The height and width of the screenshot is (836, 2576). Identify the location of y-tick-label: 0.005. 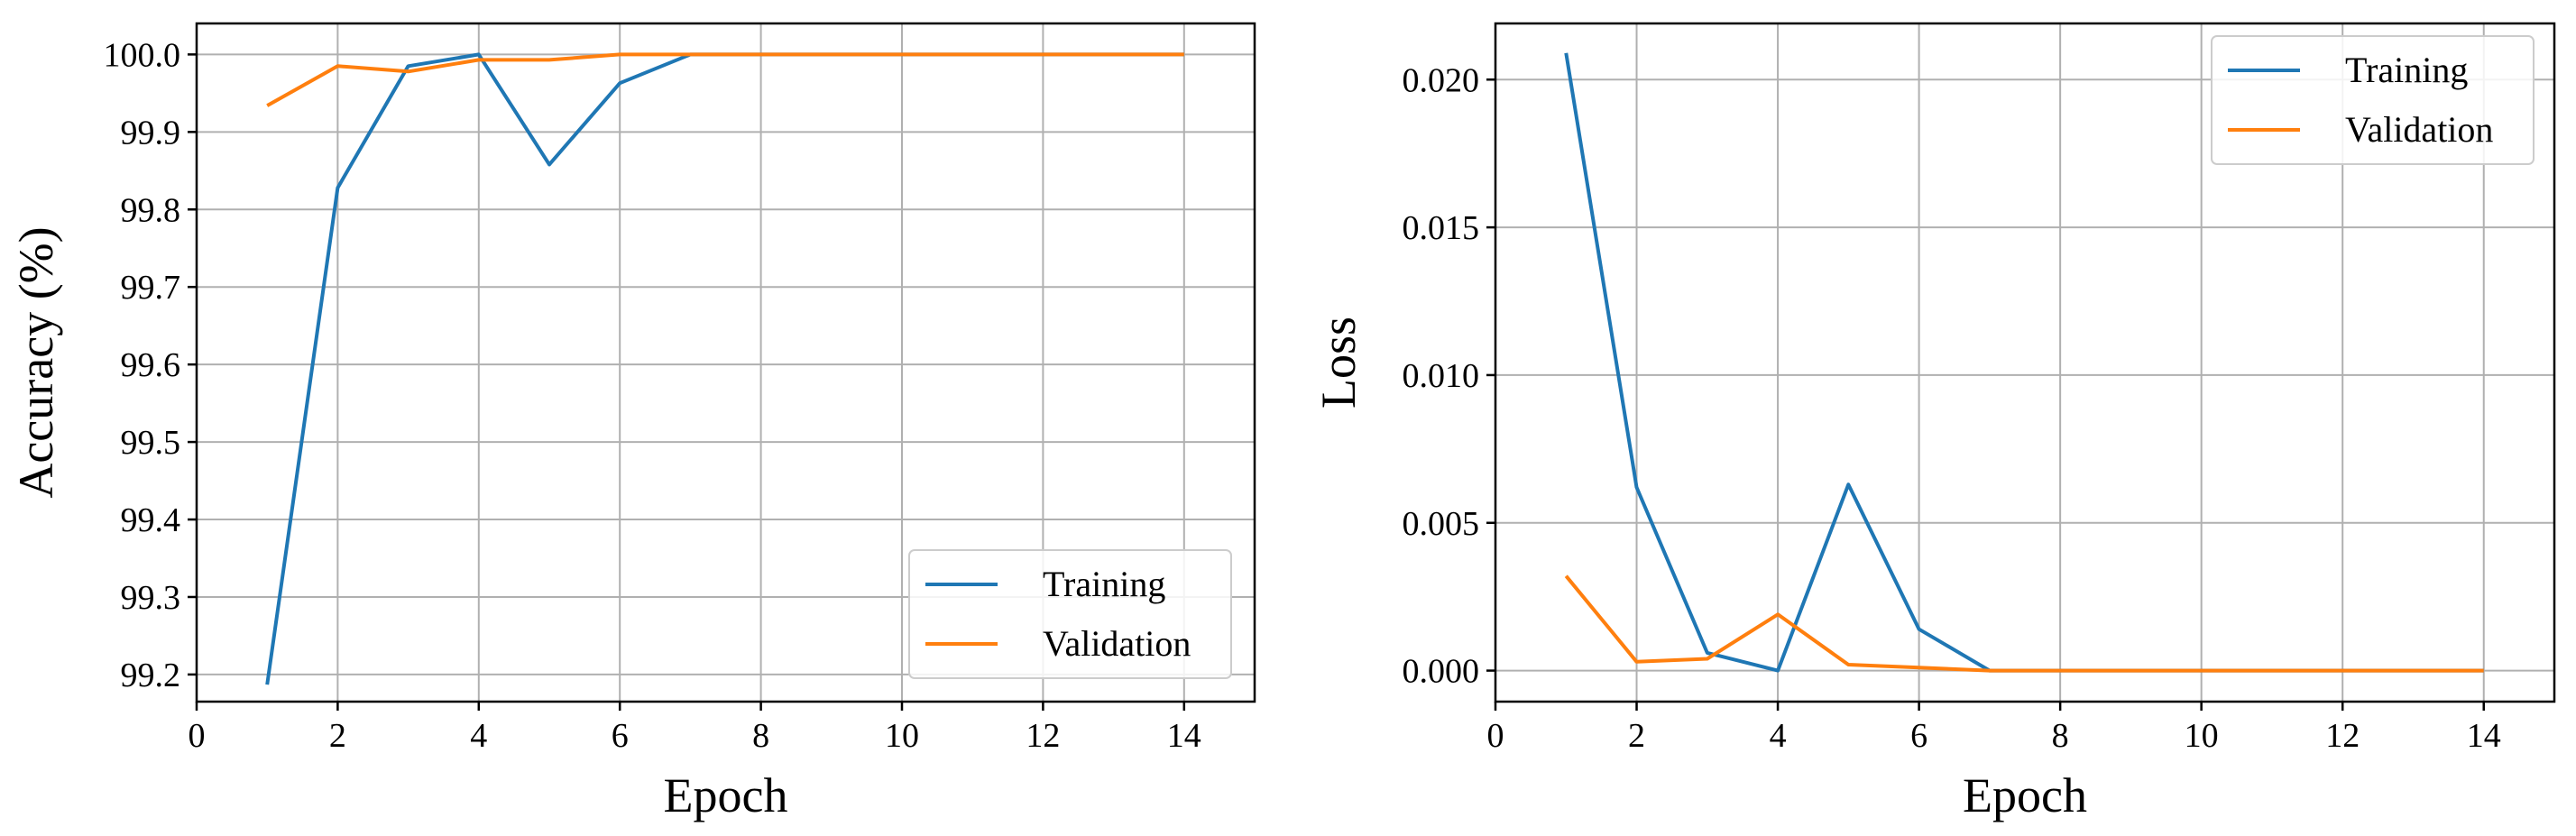
(1441, 524).